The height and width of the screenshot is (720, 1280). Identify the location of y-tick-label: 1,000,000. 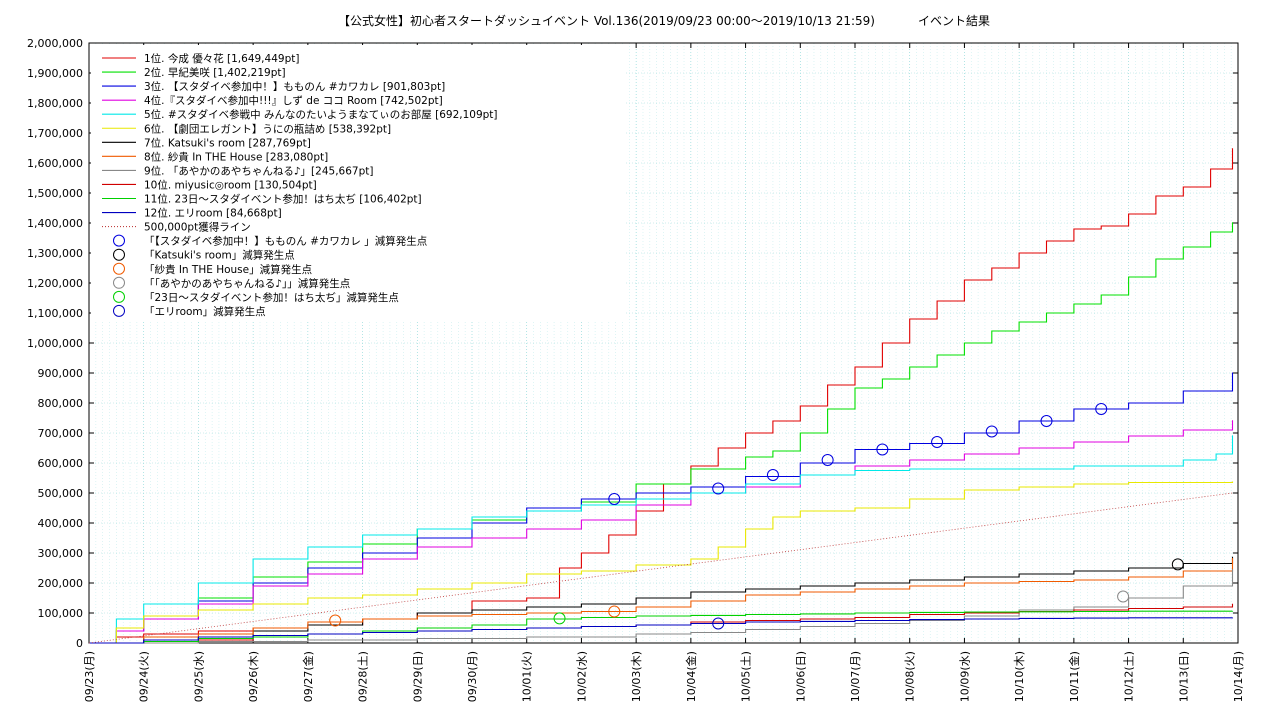
(55, 343).